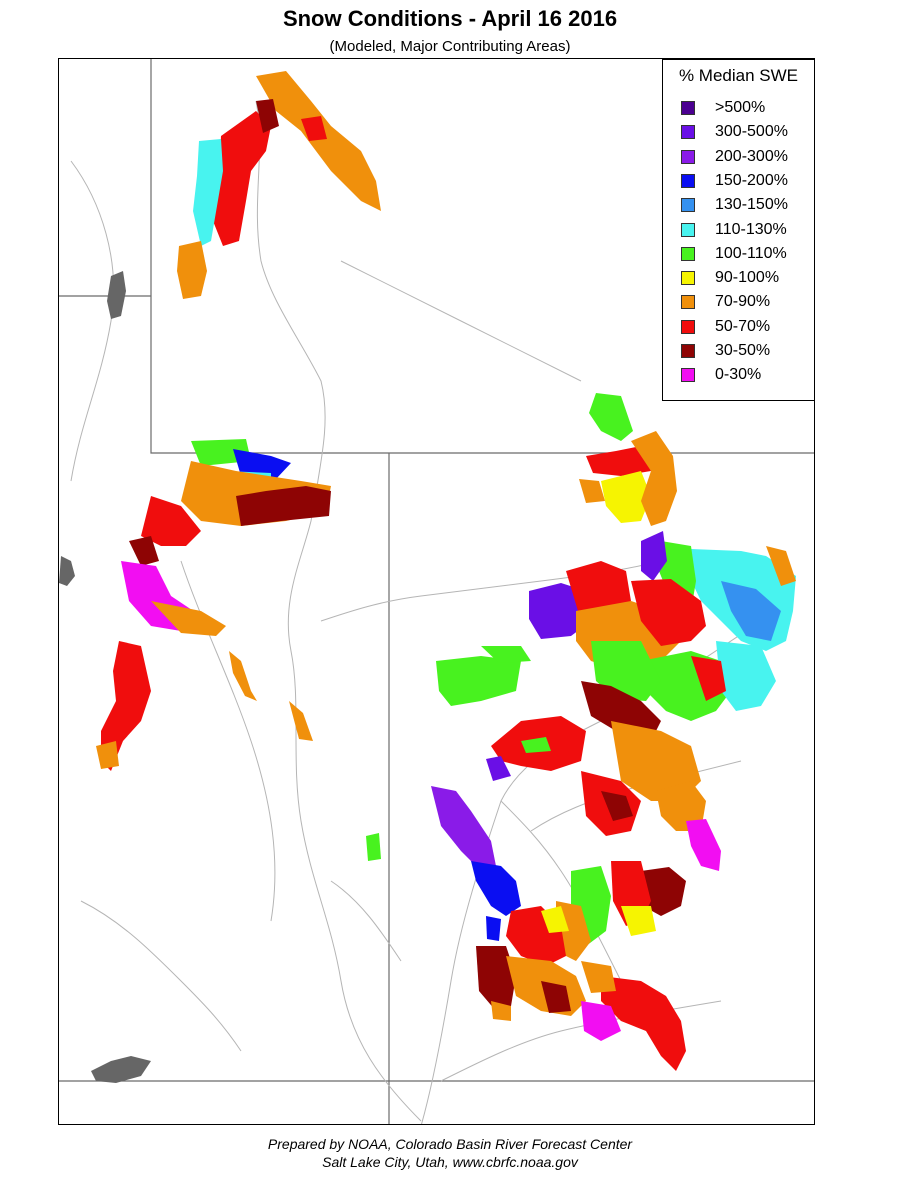 The width and height of the screenshot is (900, 1200). I want to click on legend-label: >500%, so click(740, 107).